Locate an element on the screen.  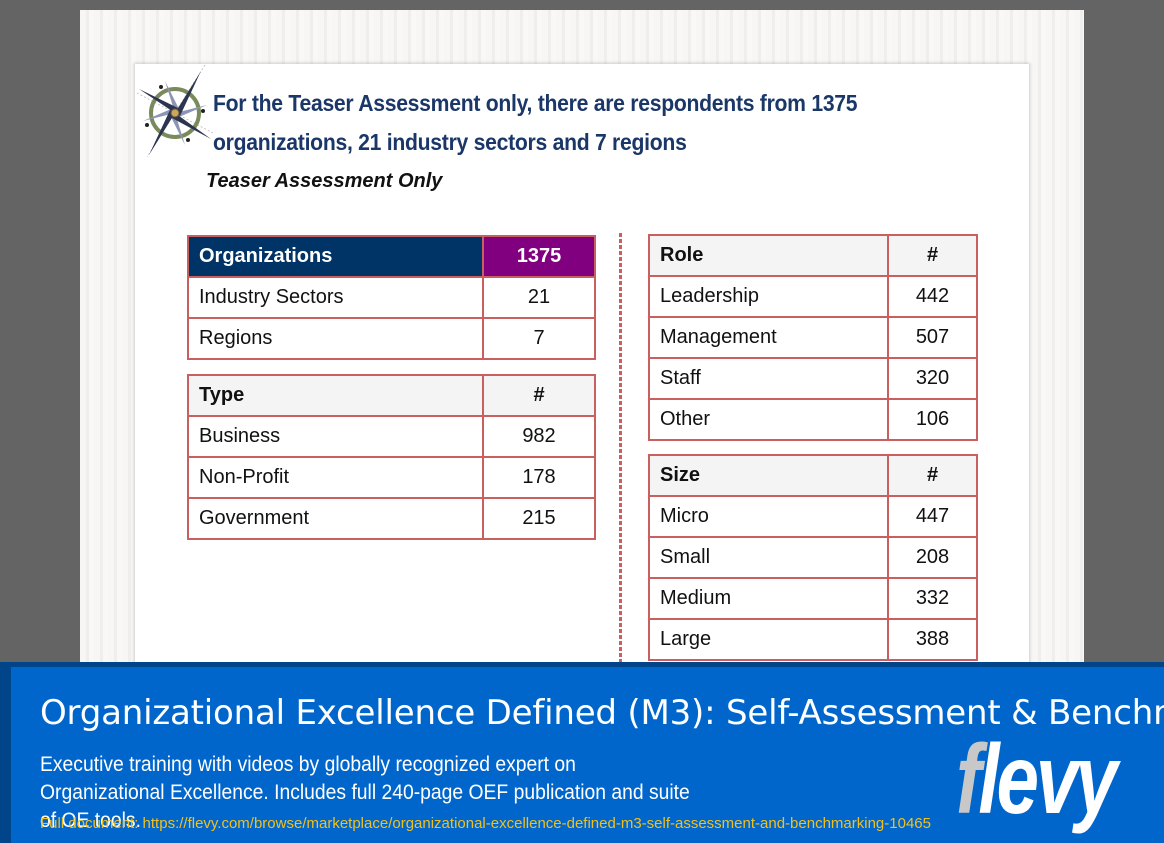
header-label: Organizations is located at coordinates (335, 256).